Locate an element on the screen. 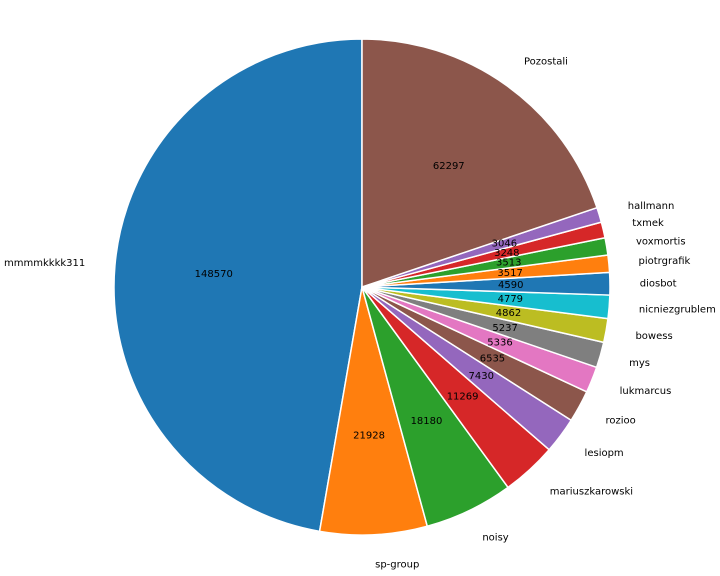  pie-value-label-sp-group: 21928 is located at coordinates (369, 436).